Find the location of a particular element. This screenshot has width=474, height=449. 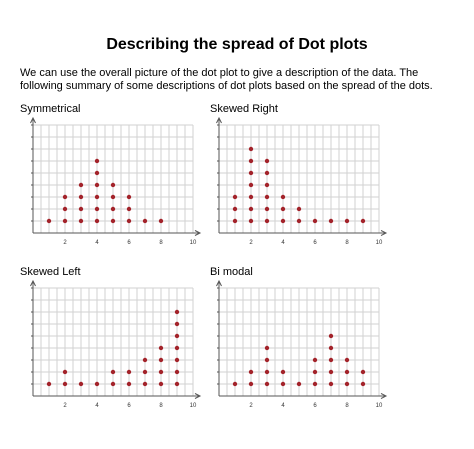

skewed-right-label: Skewed Right is located at coordinates (244, 109).